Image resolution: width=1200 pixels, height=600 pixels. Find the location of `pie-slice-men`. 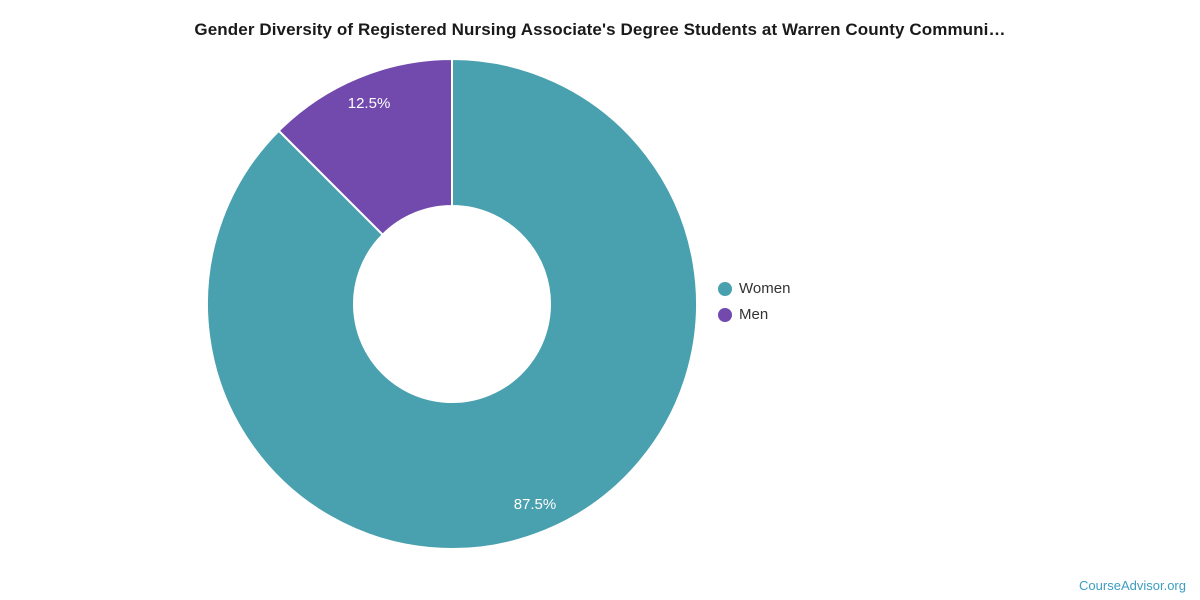

pie-slice-men is located at coordinates (365, 147).